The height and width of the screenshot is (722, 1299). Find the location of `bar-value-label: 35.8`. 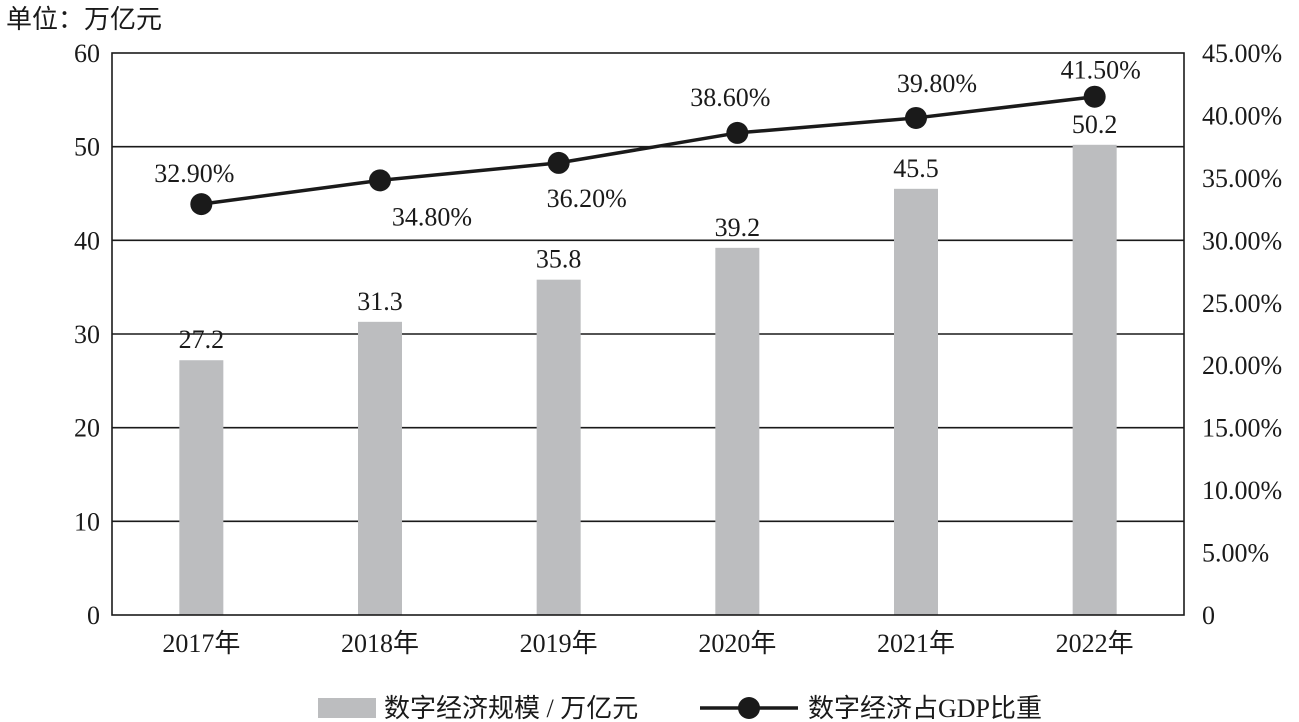

bar-value-label: 35.8 is located at coordinates (559, 259).